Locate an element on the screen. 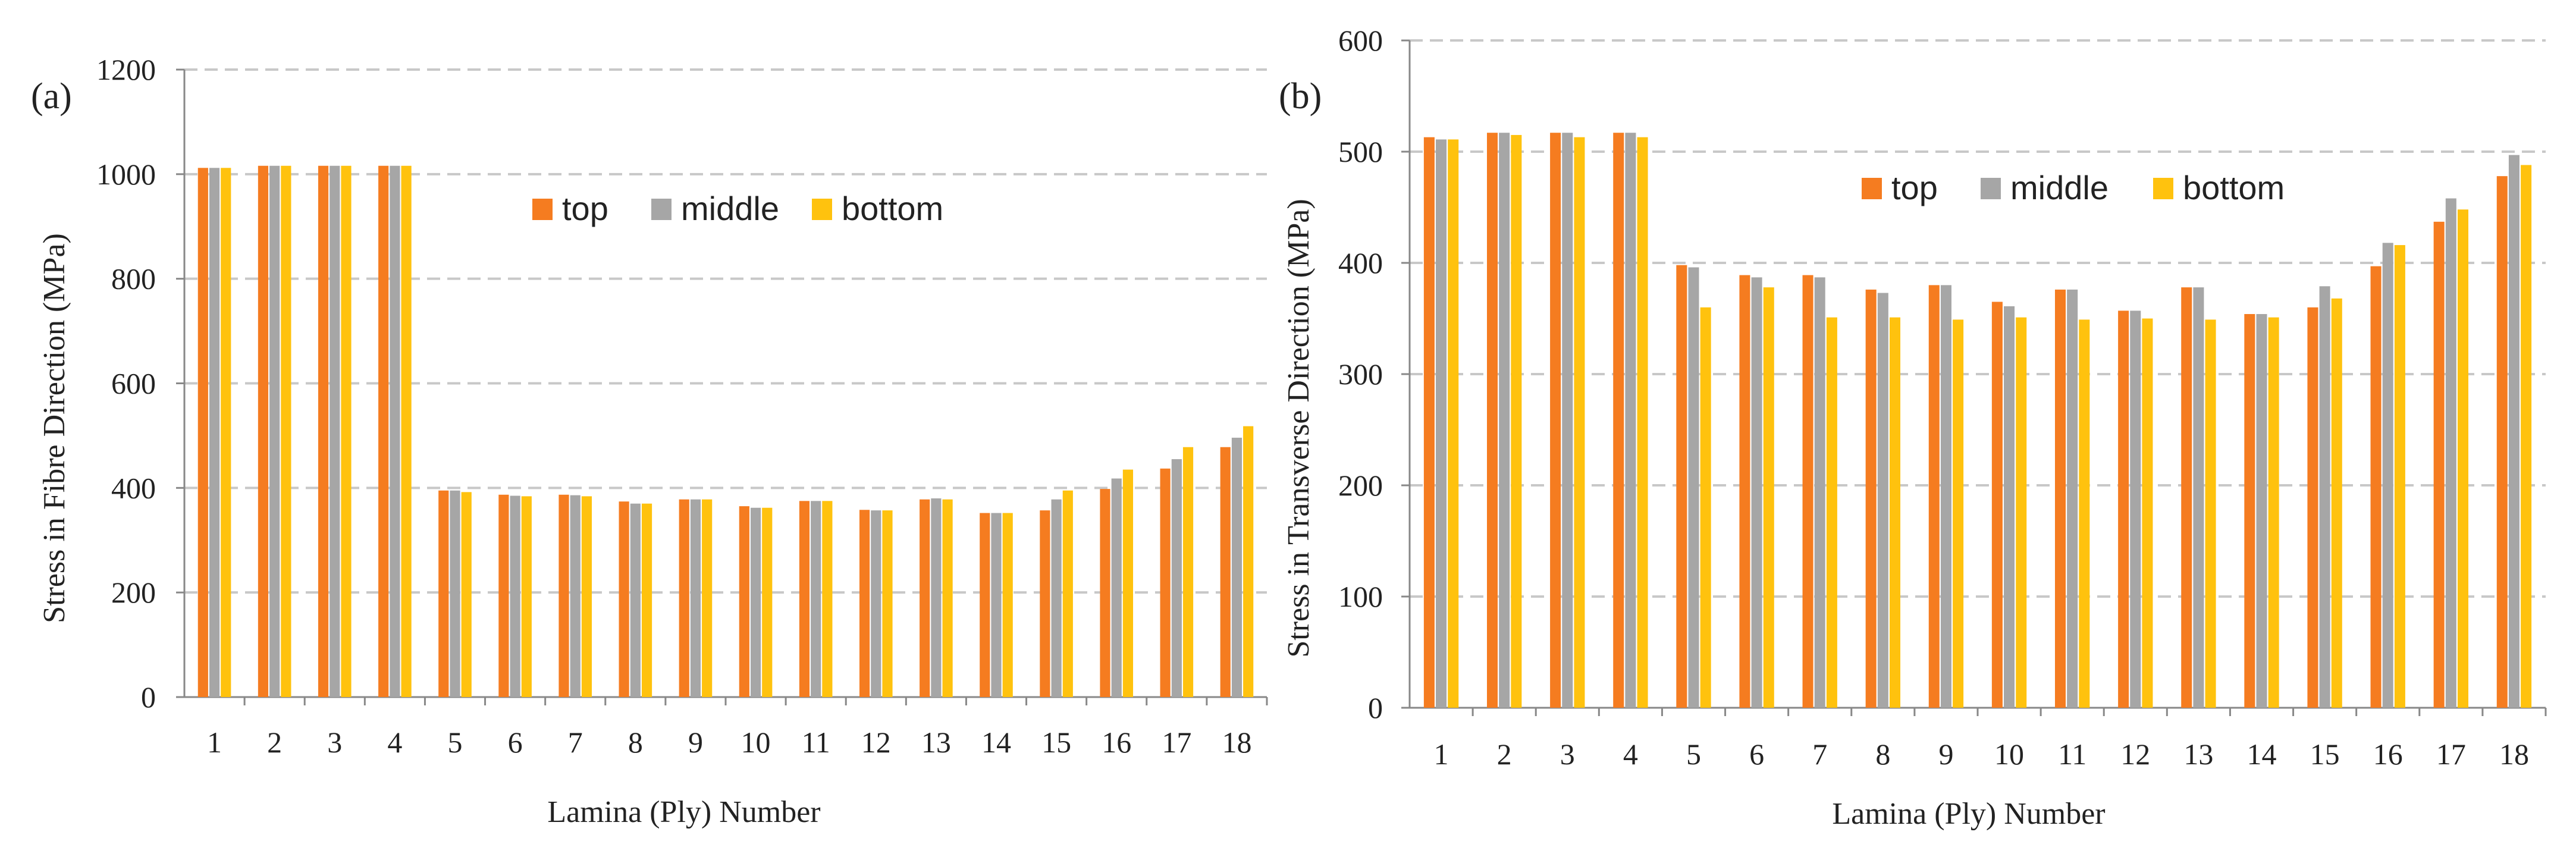 The height and width of the screenshot is (863, 2576). y-tick-label: 600 is located at coordinates (133, 383).